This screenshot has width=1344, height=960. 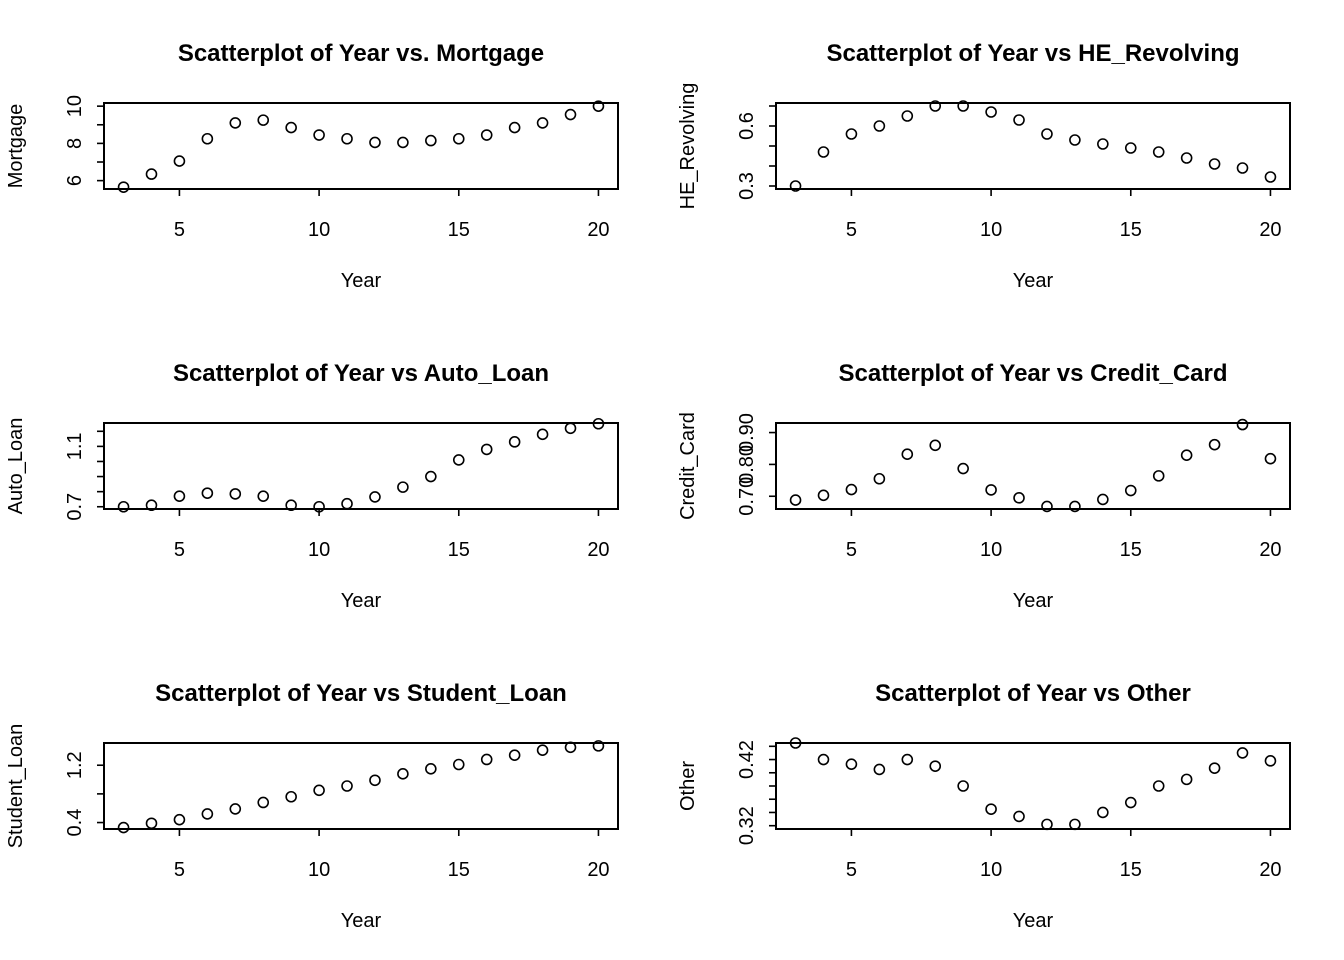 I want to click on chart-4-x-tick-label: 20, so click(x=1270, y=550).